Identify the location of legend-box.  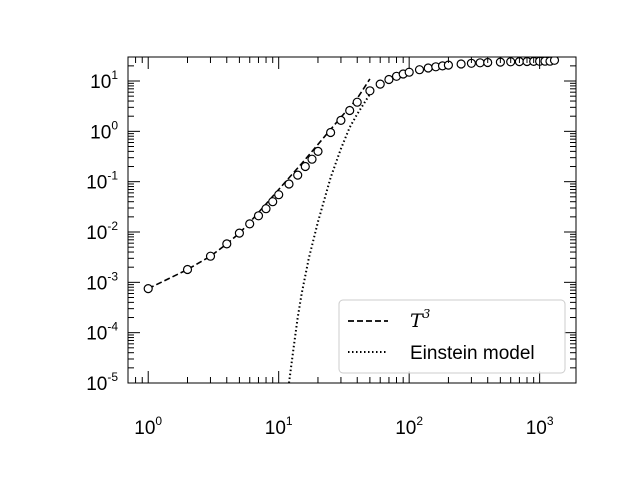
(452, 336).